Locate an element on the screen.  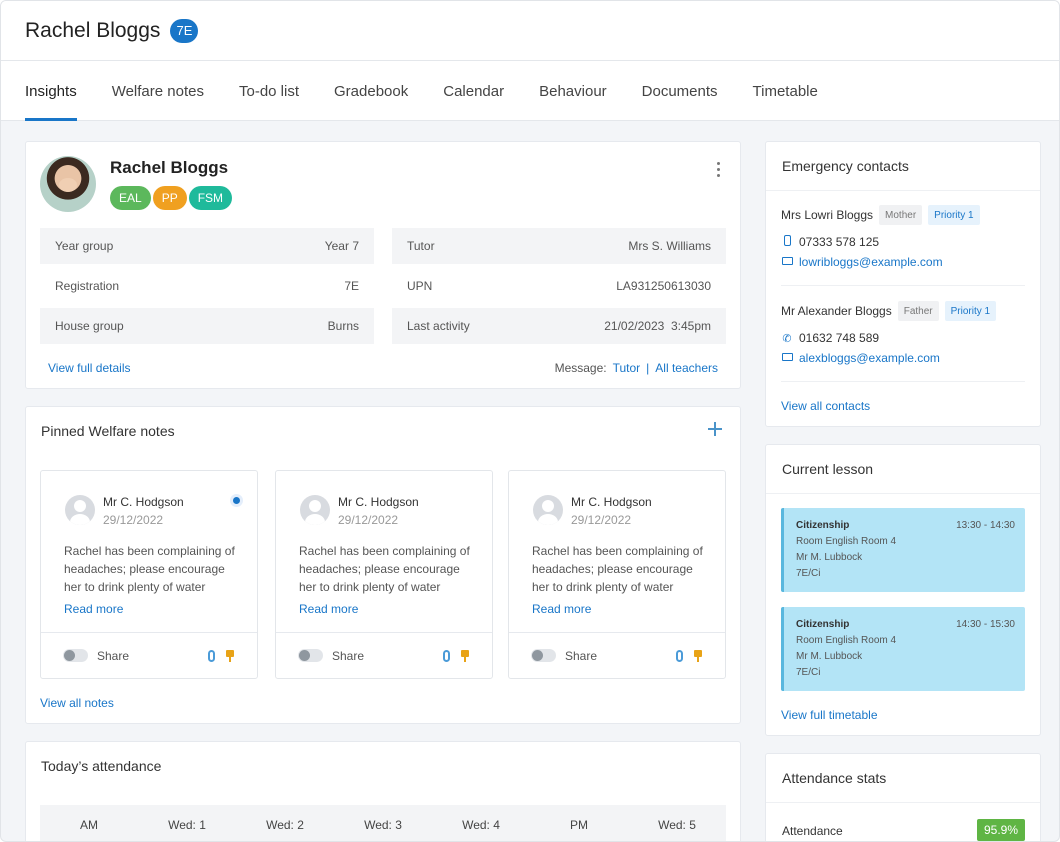
detail-label: Tutor is located at coordinates (421, 246).